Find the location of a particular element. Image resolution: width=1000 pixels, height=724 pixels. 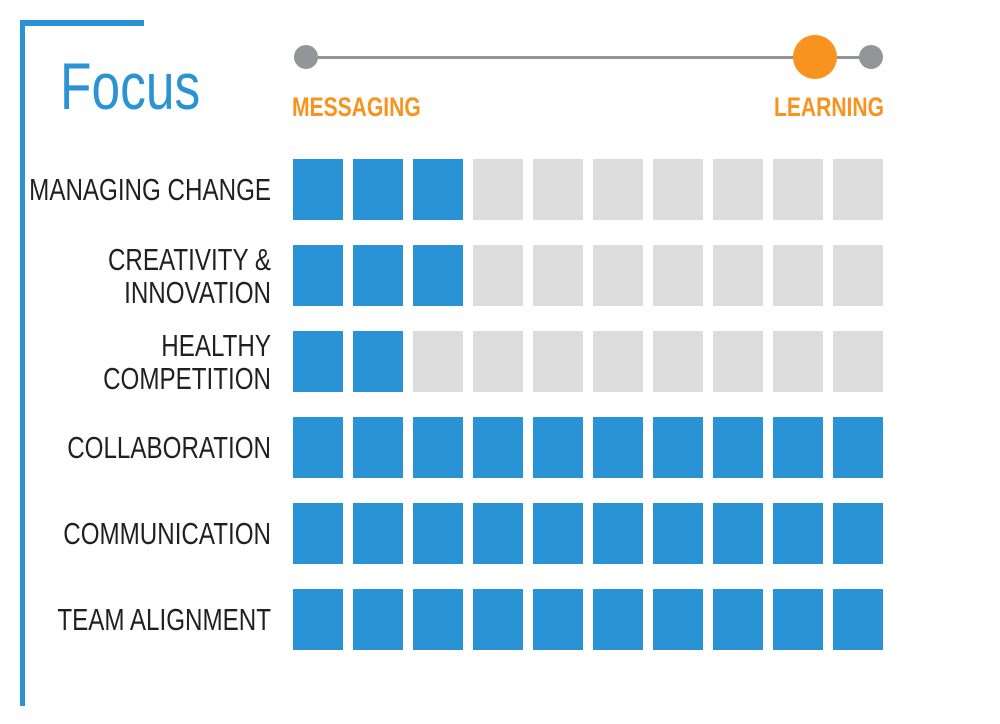

row-label: TEAM ALIGNMENT is located at coordinates (135, 619).